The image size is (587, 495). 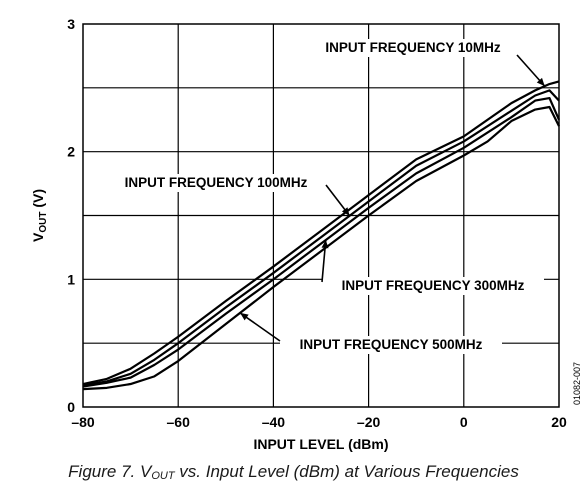 I want to click on series-label: INPUT FREQUENCY 300MHz, so click(x=433, y=285).